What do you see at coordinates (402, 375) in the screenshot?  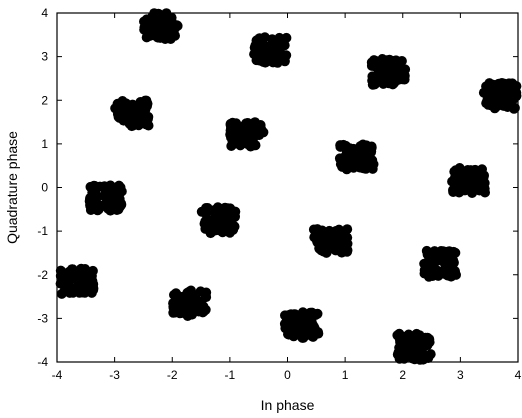 I see `x-tick-label: 2` at bounding box center [402, 375].